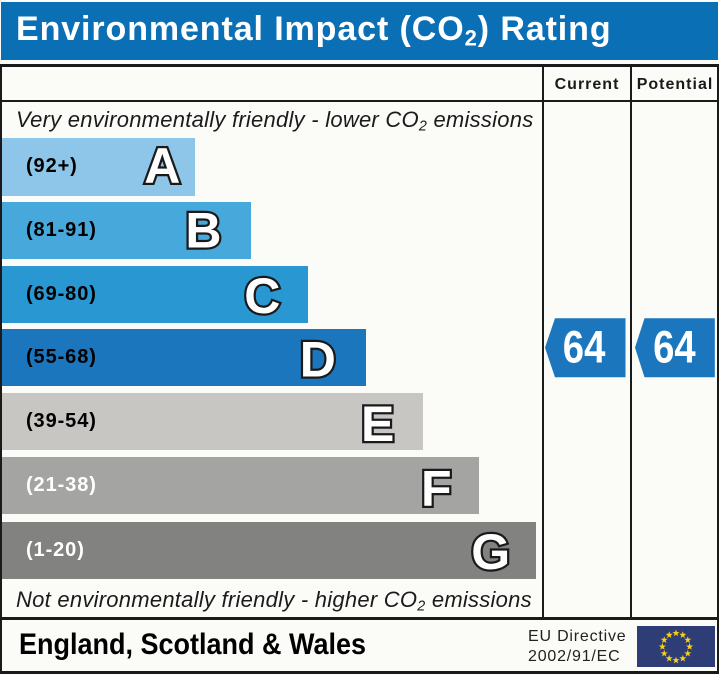  Describe the element at coordinates (436, 488) in the screenshot. I see `svg-text: F` at that location.